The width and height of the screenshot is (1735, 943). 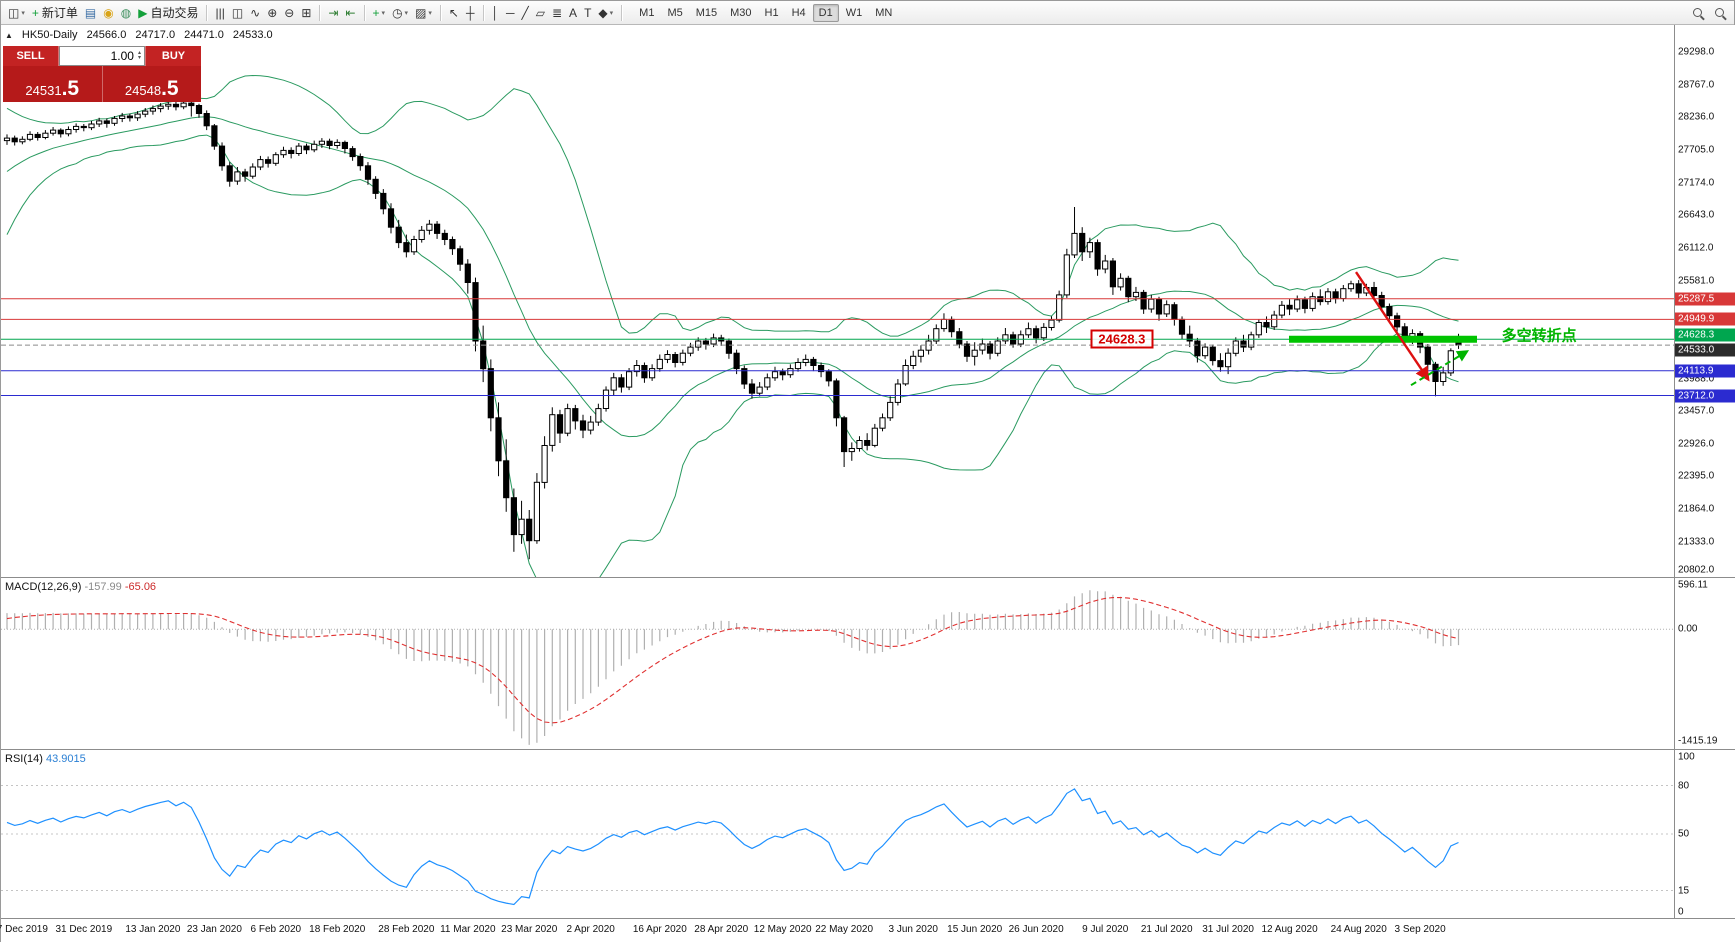 I want to click on shapes-menu: ◆ ▾, so click(x=605, y=13).